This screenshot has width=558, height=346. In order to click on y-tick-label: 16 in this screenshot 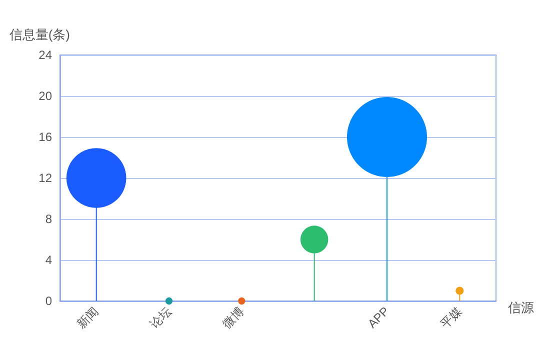, I will do `click(45, 137)`.